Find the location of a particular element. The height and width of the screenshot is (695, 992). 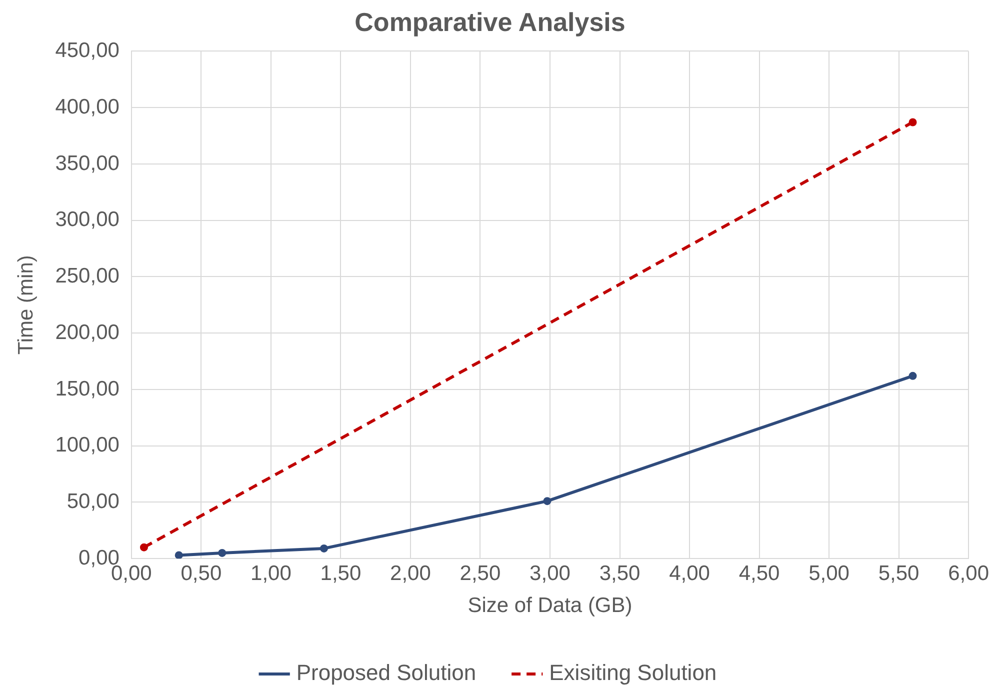

x-tick-label: 1,50 is located at coordinates (341, 573).